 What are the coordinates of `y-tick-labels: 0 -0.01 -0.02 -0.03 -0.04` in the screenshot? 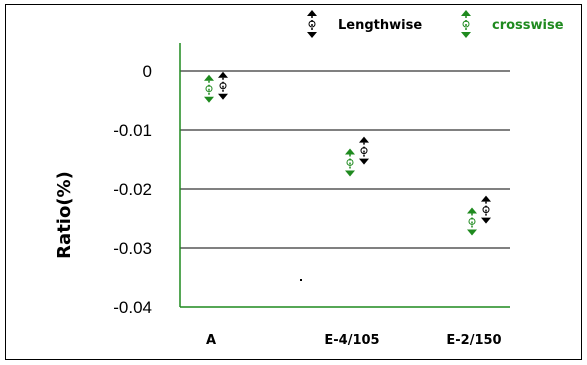 It's located at (132, 189).